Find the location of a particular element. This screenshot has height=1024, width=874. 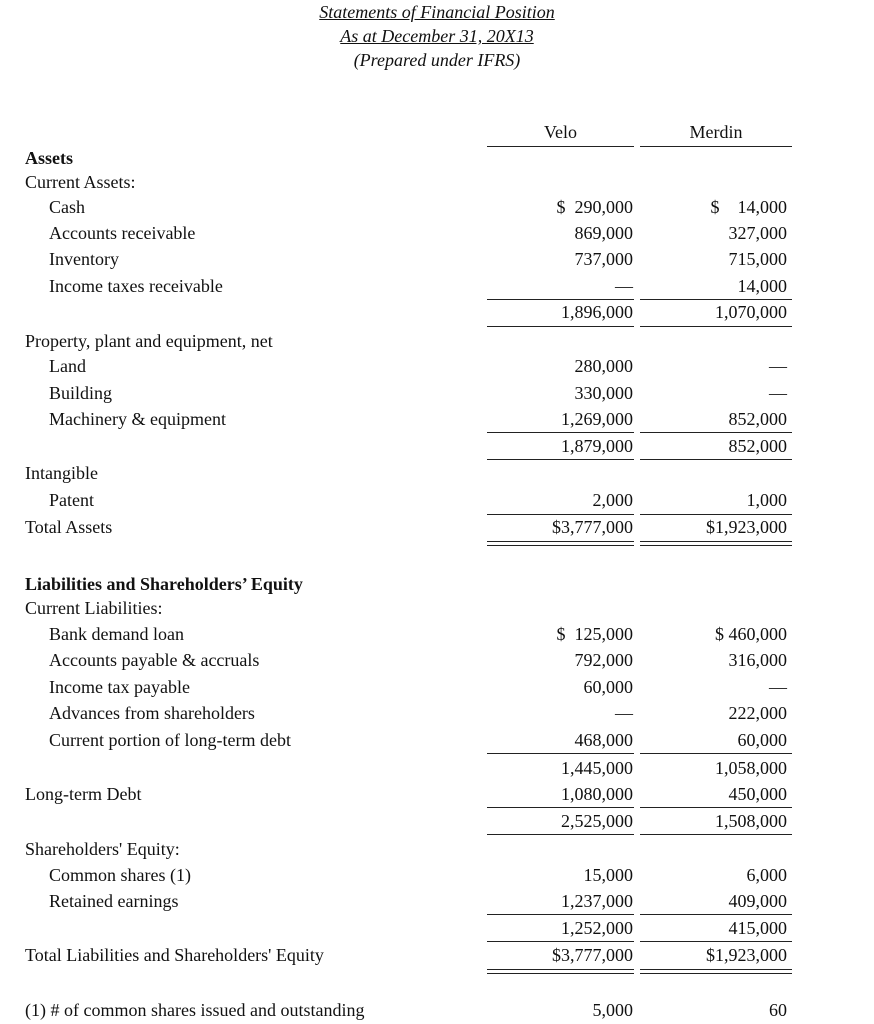

velo-value: 1,237,000 is located at coordinates (597, 901).